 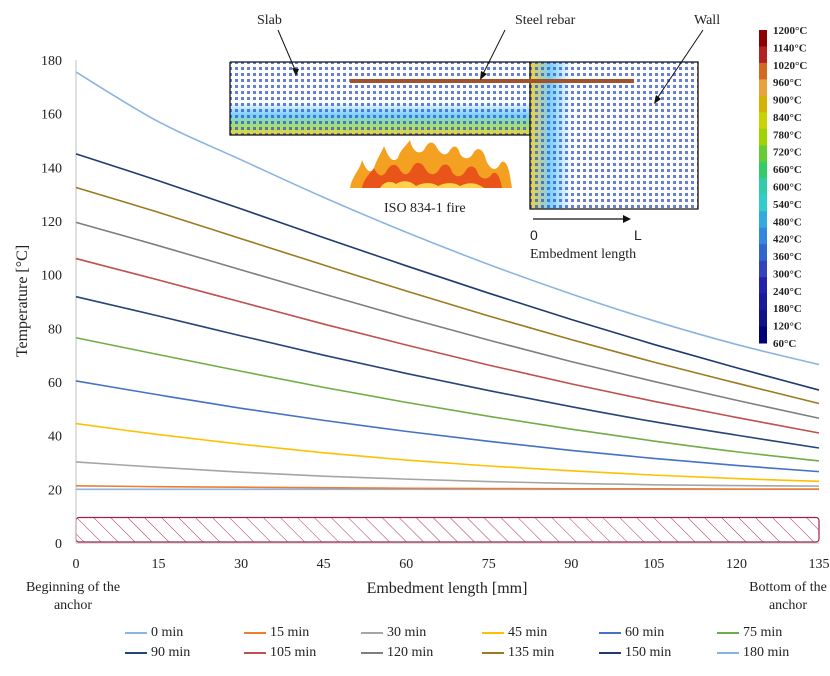 I want to click on x-start-label: Beginning of the anchor, so click(x=73, y=596).